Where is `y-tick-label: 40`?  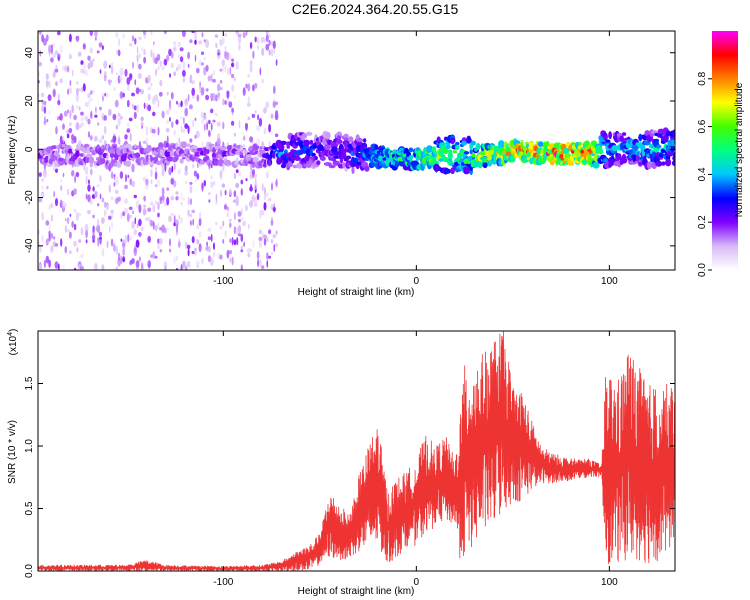 y-tick-label: 40 is located at coordinates (29, 53).